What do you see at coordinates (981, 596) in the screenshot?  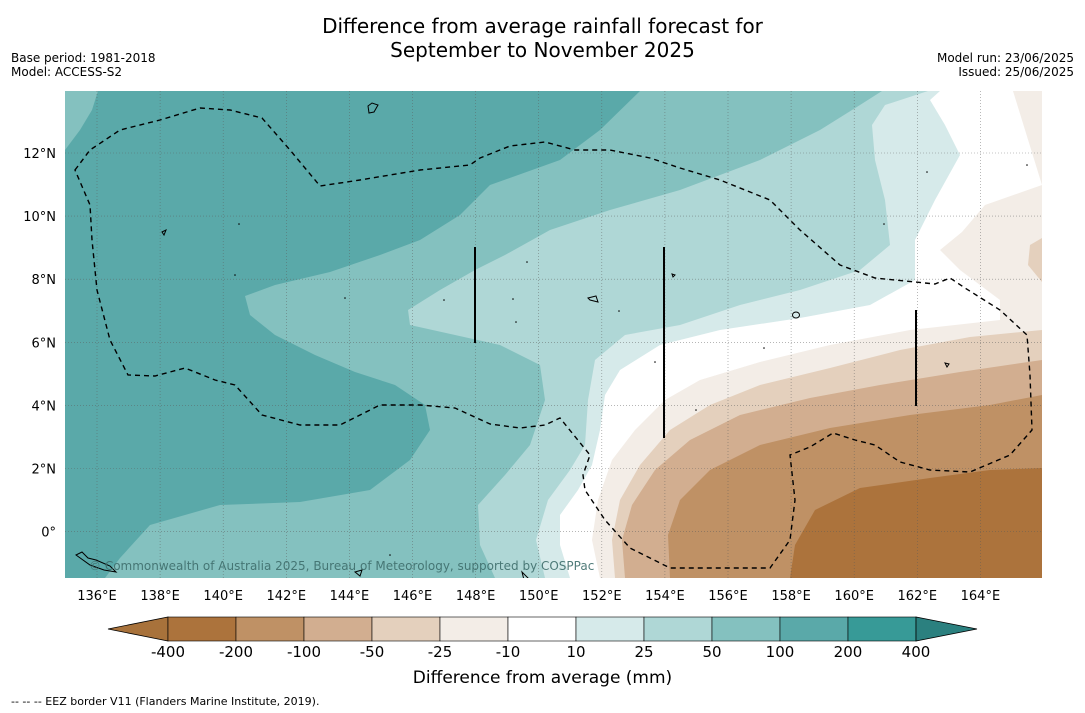 I see `x-tick-label: 164°E` at bounding box center [981, 596].